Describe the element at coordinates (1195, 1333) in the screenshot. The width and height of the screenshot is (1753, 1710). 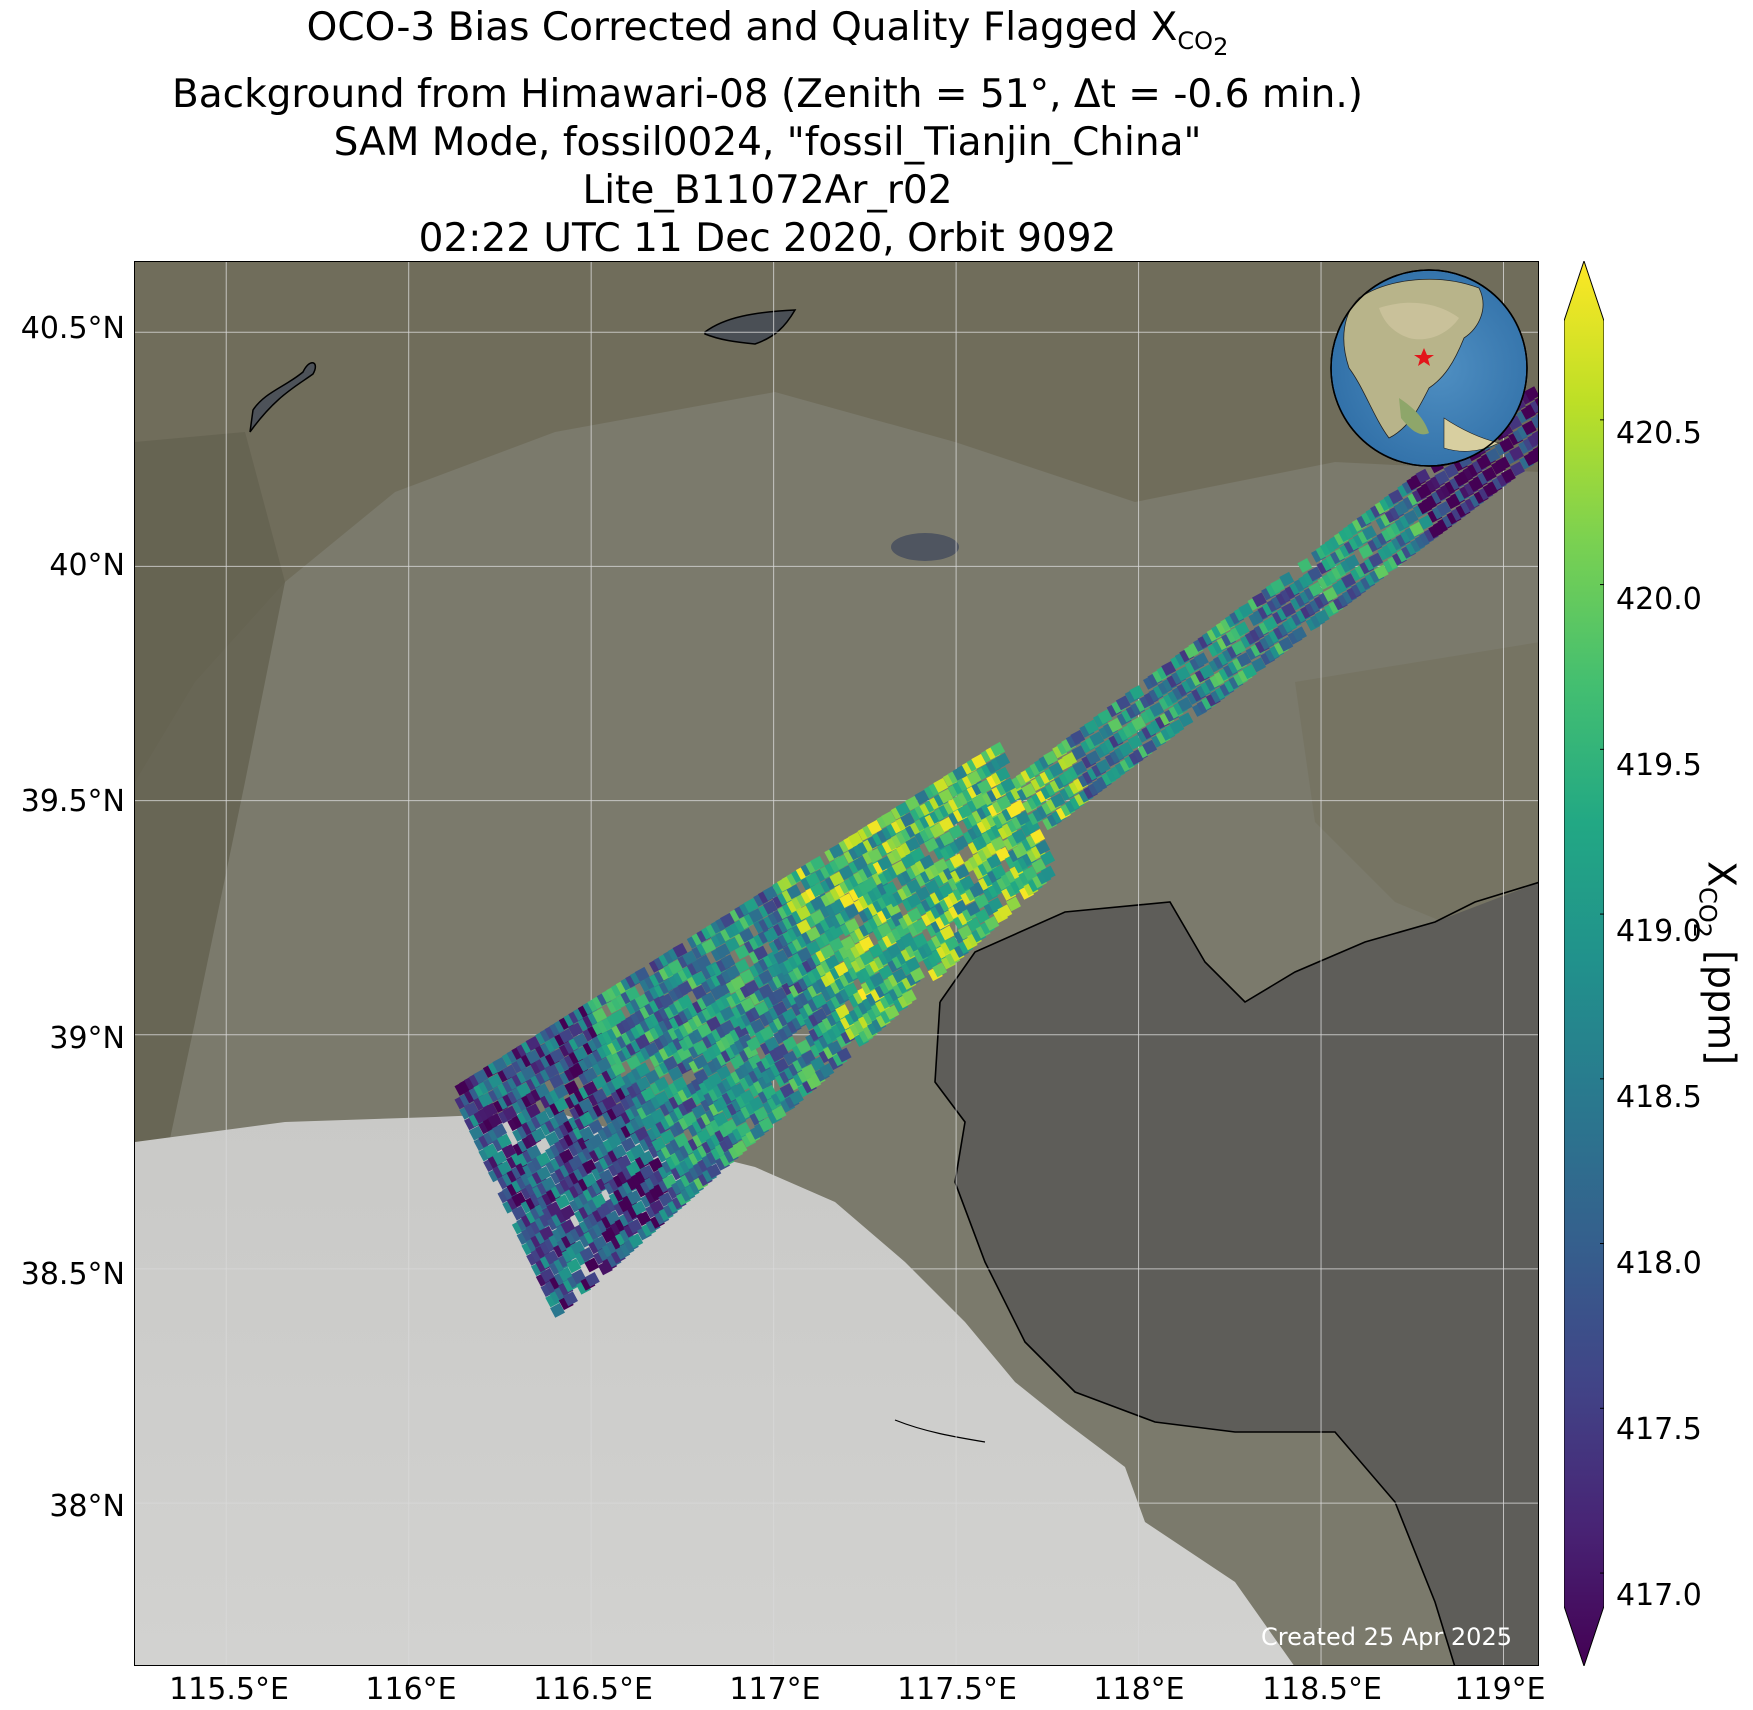
I see `coastline-south` at that location.